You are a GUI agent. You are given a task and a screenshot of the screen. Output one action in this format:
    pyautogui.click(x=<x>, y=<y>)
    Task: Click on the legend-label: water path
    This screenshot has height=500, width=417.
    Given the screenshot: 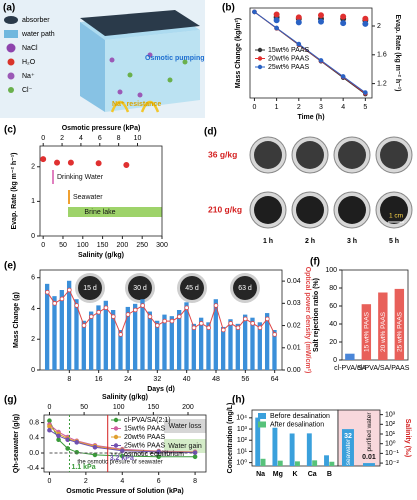 What is the action you would take?
    pyautogui.click(x=38, y=34)
    